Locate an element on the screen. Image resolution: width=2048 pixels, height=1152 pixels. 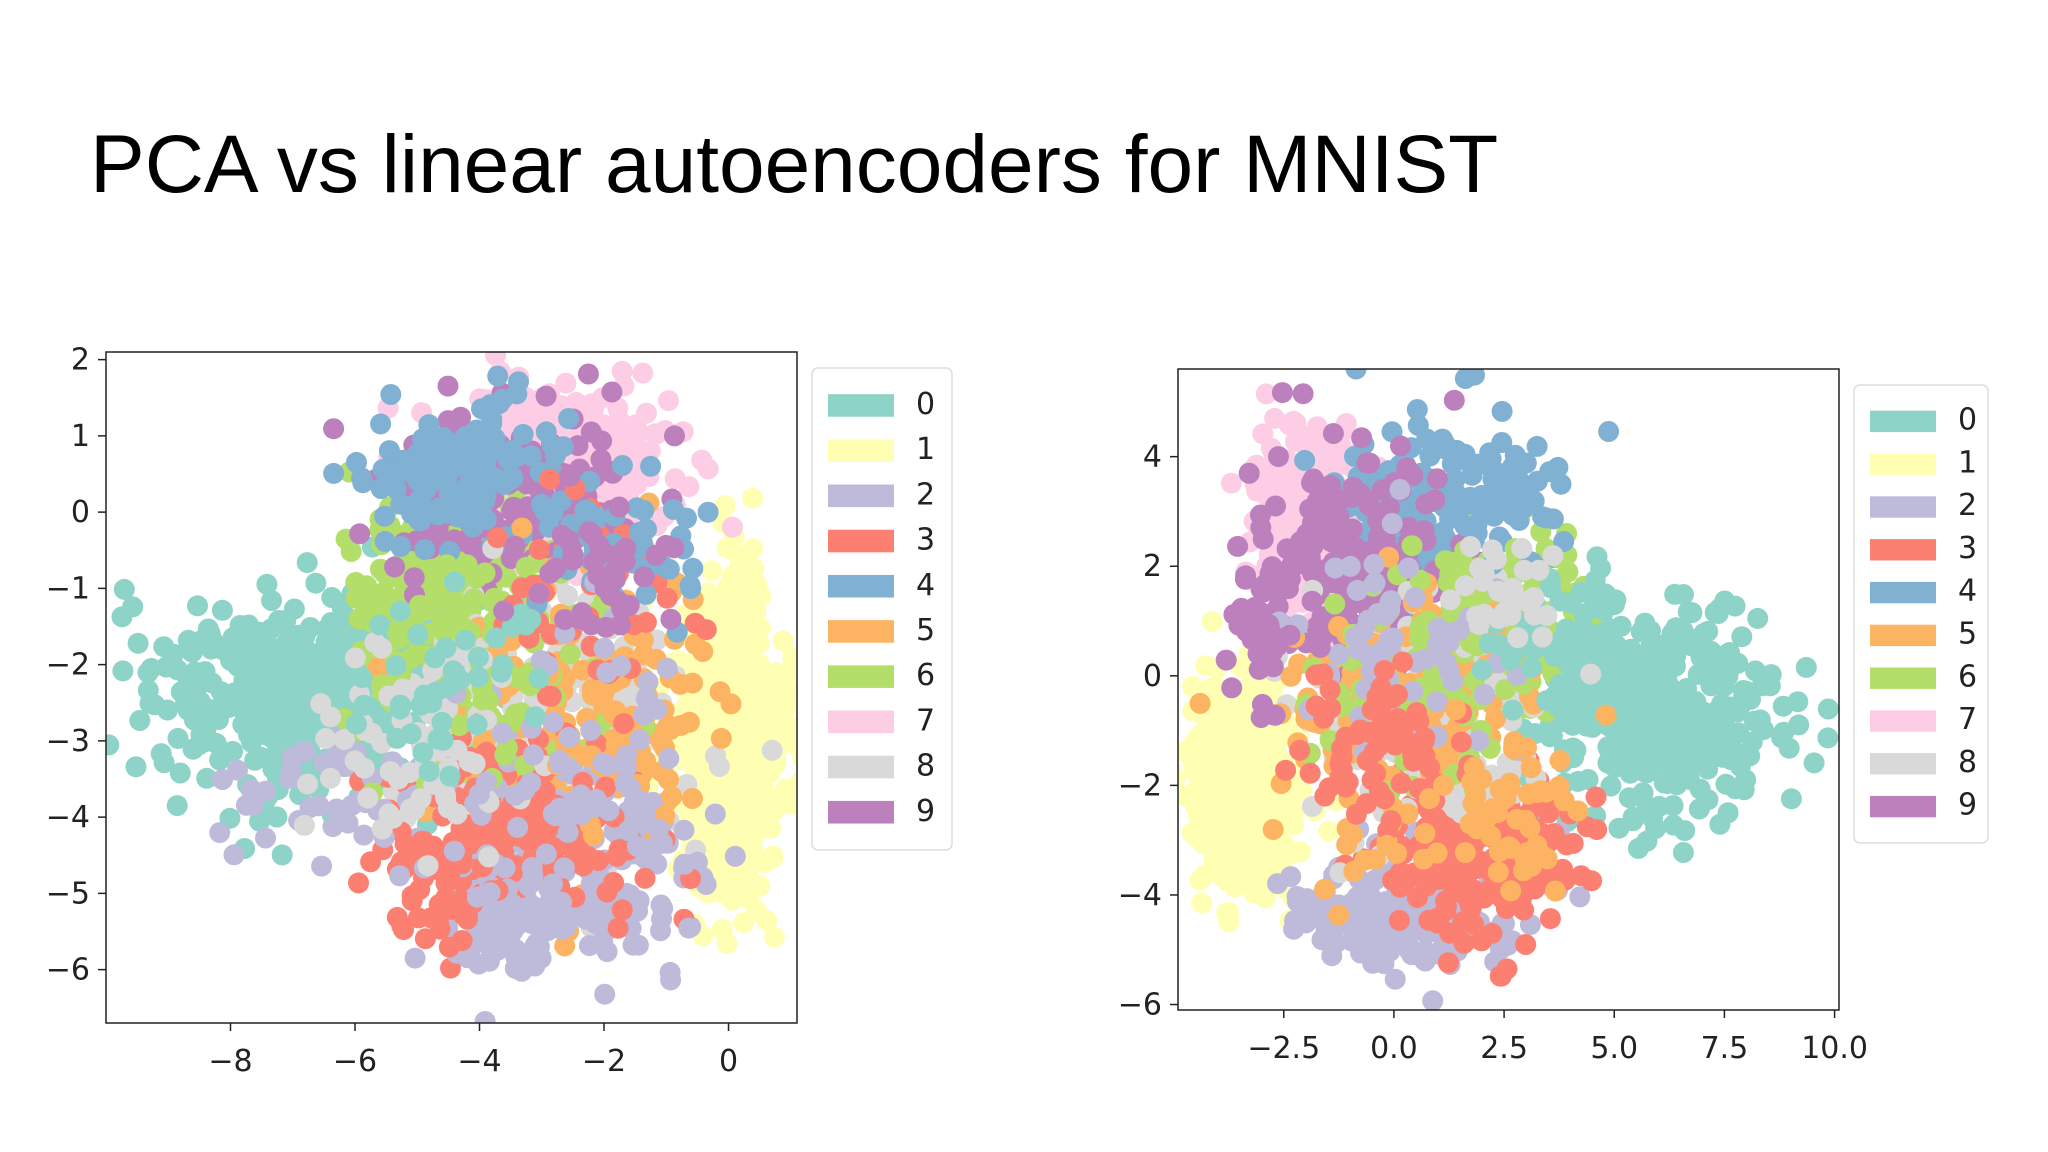
x-tick-label: −8 is located at coordinates (230, 1061).